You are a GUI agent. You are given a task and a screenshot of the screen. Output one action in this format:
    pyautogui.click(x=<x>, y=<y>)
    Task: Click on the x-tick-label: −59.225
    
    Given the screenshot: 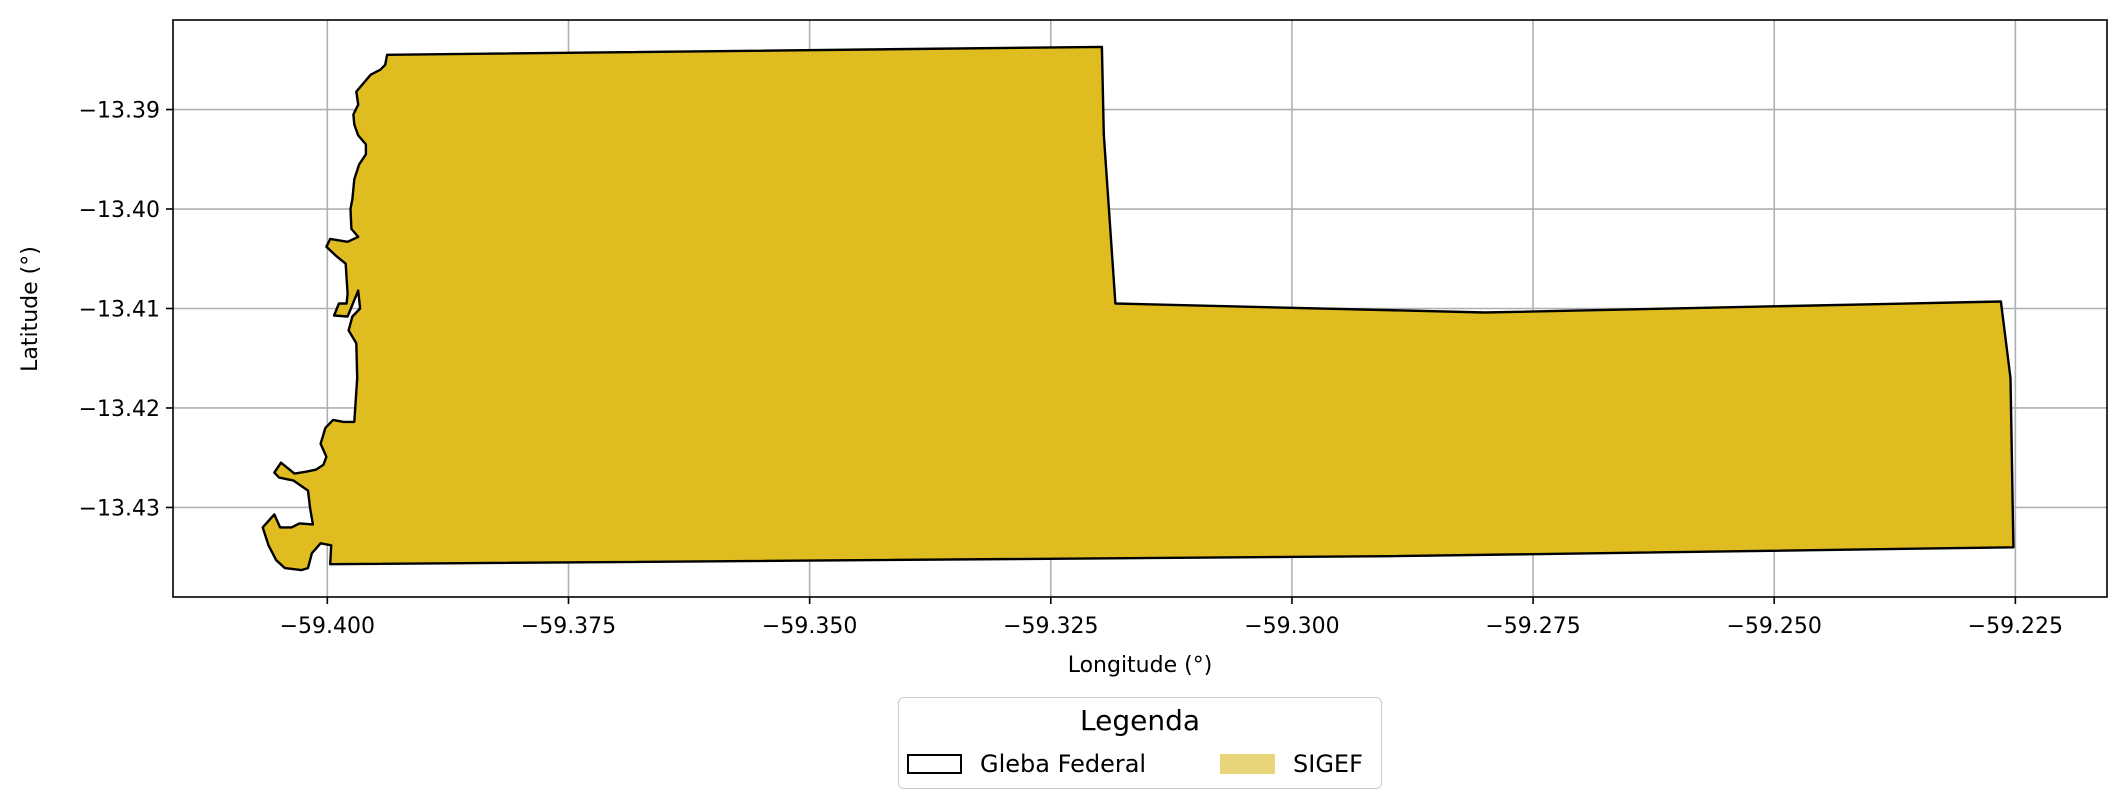 What is the action you would take?
    pyautogui.click(x=2015, y=626)
    